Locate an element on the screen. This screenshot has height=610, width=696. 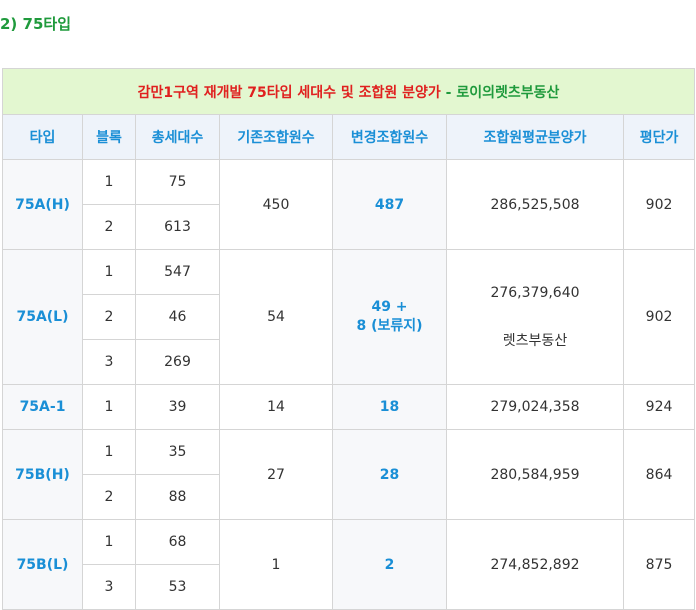
avg-price-cell: 274,852,892 is located at coordinates (535, 564).